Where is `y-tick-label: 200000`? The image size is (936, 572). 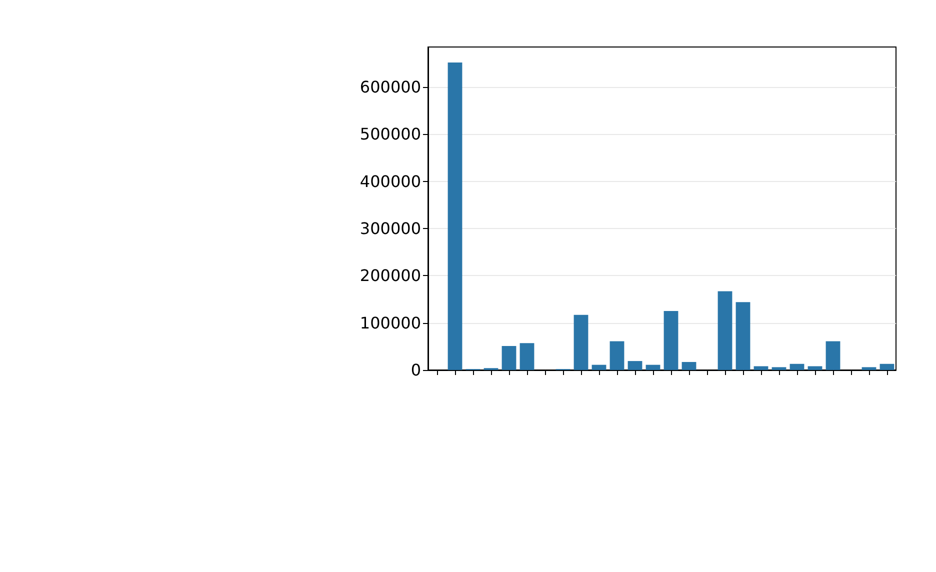
y-tick-label: 200000 is located at coordinates (390, 276).